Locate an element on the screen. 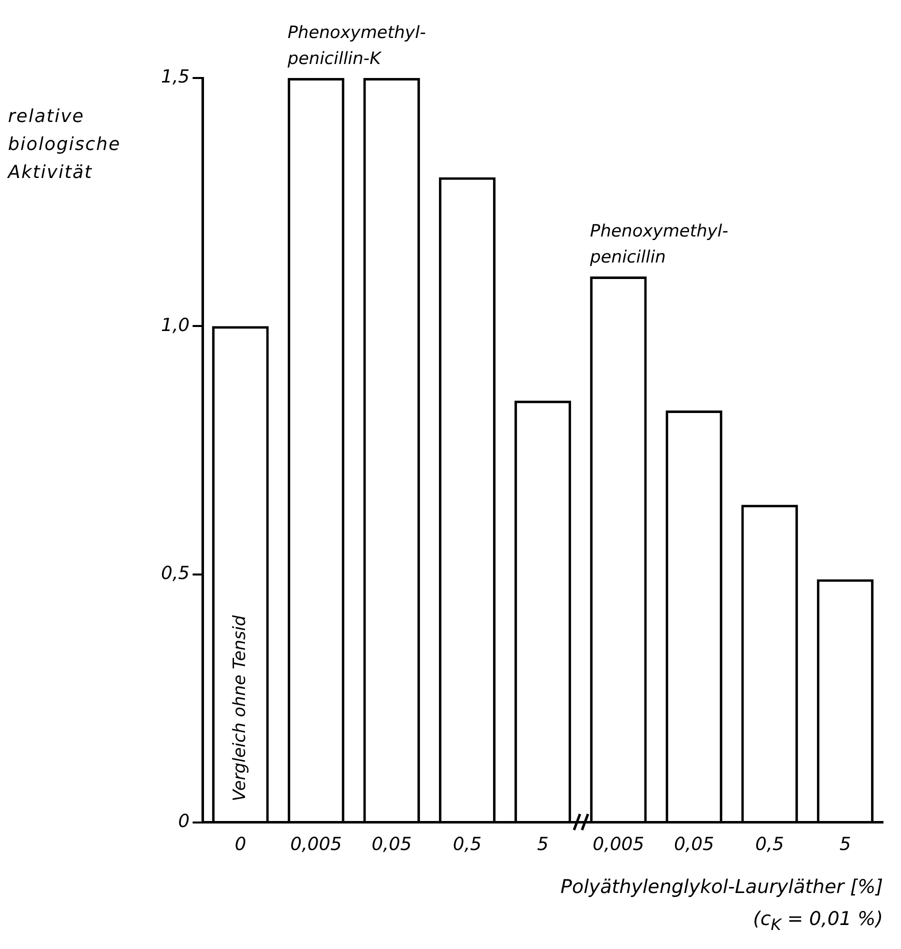 The width and height of the screenshot is (901, 949). series-label: Phenoxymethyl-penicillin-K is located at coordinates (356, 46).